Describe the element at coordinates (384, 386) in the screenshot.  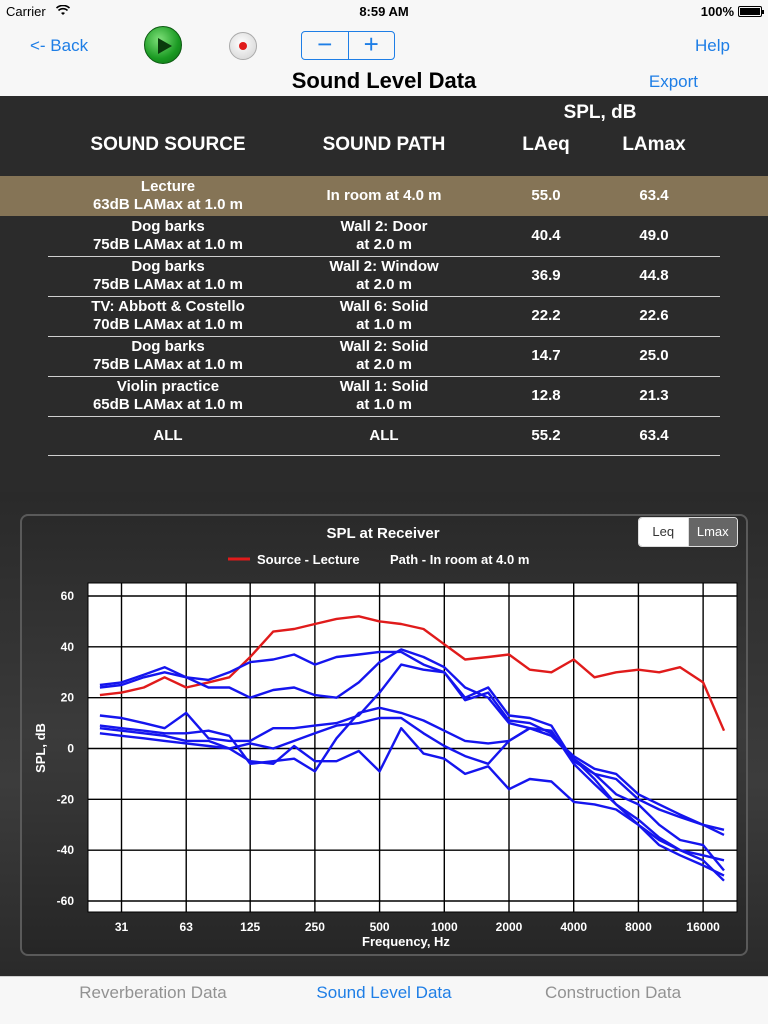
I see `path-name: Wall 1: Solid` at that location.